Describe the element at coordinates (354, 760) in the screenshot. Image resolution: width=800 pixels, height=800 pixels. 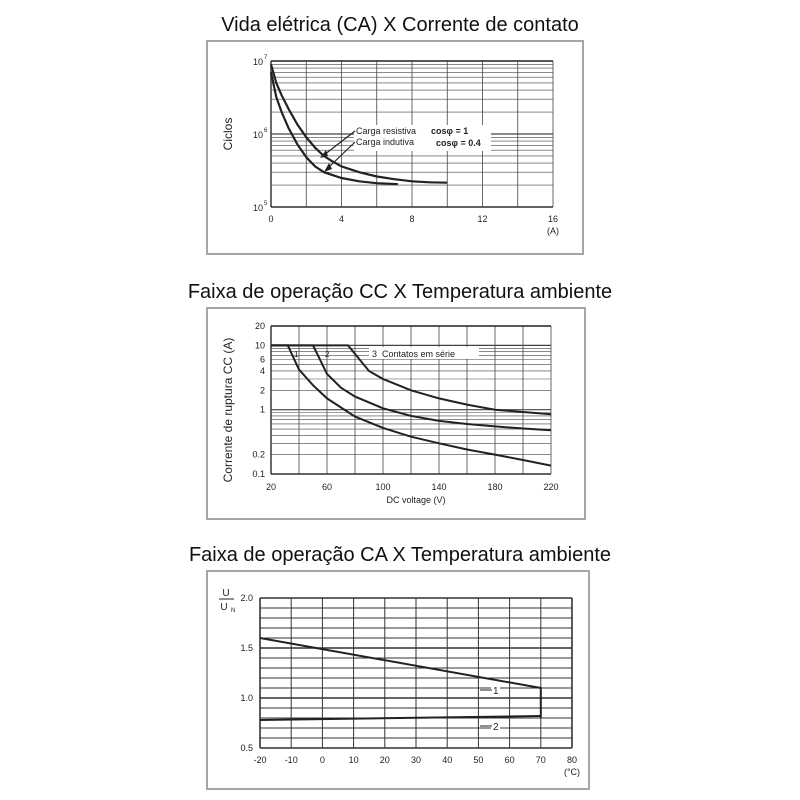
I see `x-tick-label: 10` at that location.